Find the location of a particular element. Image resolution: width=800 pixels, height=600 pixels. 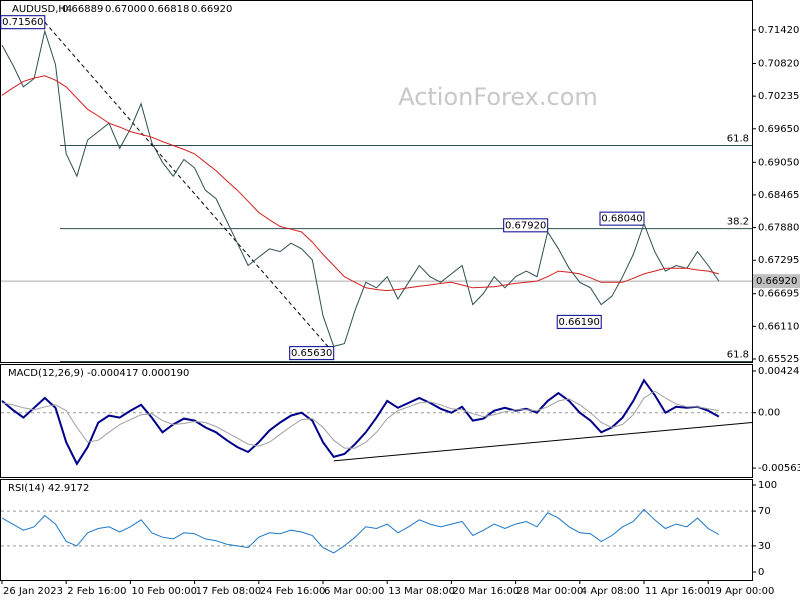

ohlc-value: 0.66920 is located at coordinates (211, 9).